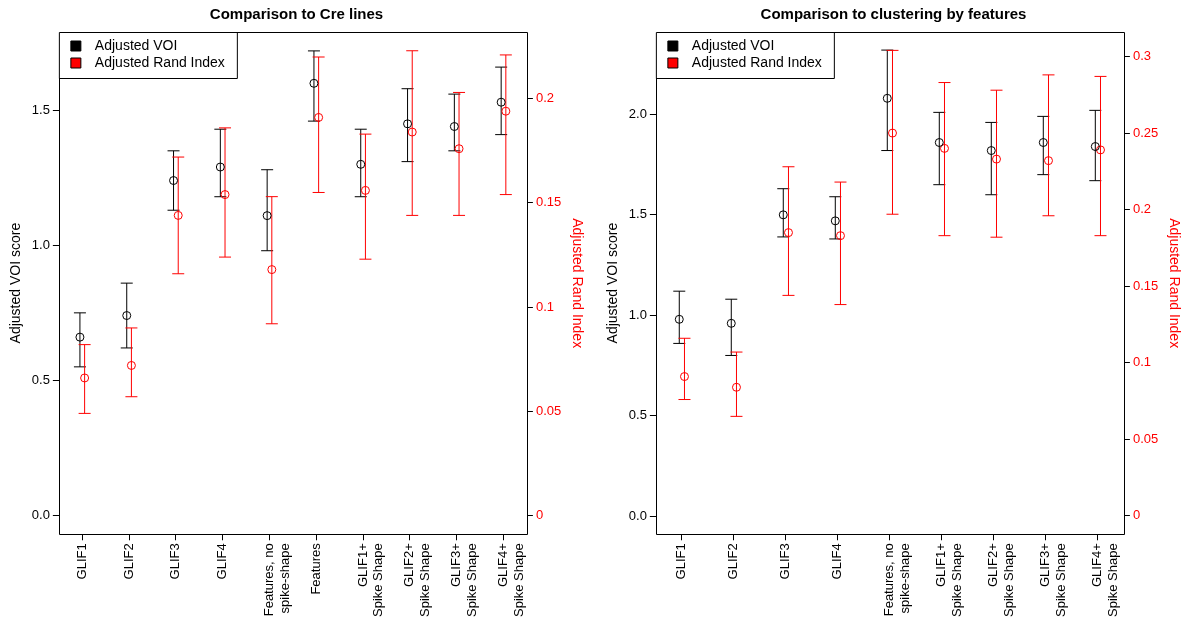 Image resolution: width=1194 pixels, height=624 pixels. I want to click on y-tick-label: 2.0, so click(637, 113).